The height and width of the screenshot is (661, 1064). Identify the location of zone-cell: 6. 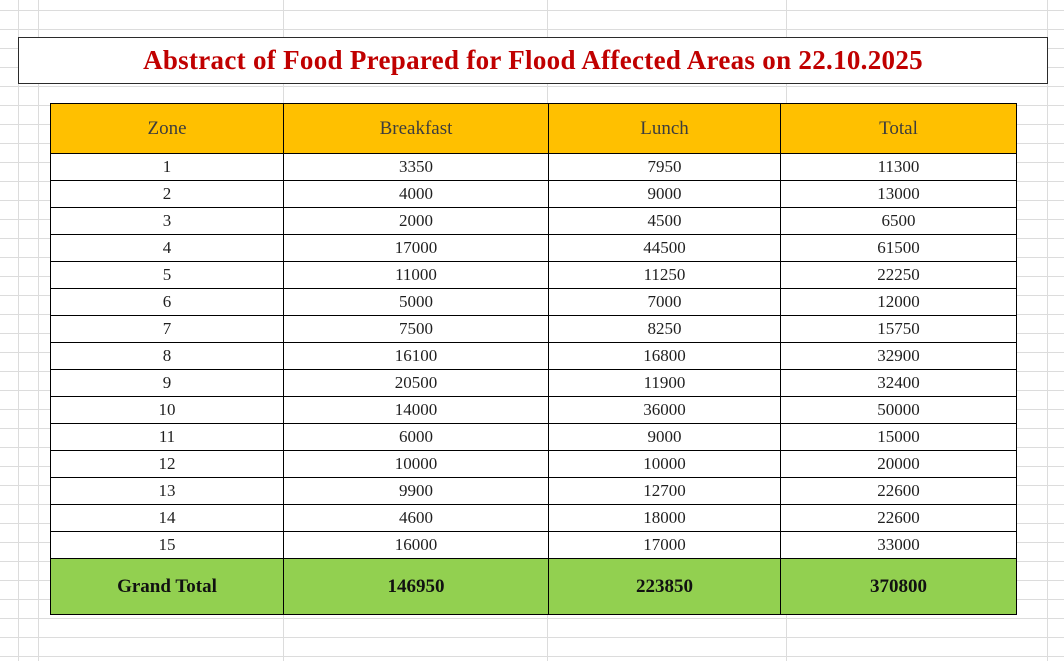
(167, 302).